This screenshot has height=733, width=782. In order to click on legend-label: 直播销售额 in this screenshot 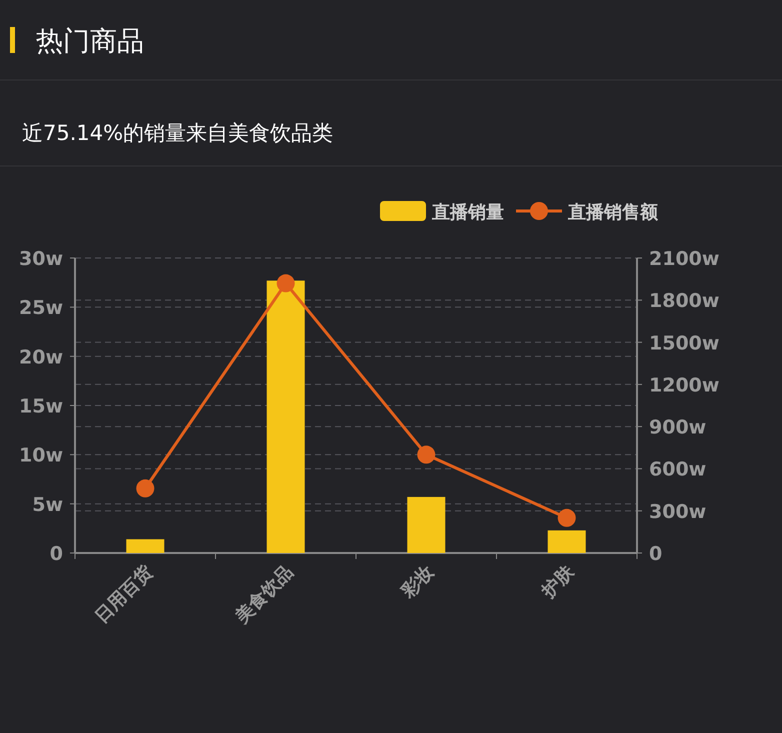, I will do `click(613, 212)`.